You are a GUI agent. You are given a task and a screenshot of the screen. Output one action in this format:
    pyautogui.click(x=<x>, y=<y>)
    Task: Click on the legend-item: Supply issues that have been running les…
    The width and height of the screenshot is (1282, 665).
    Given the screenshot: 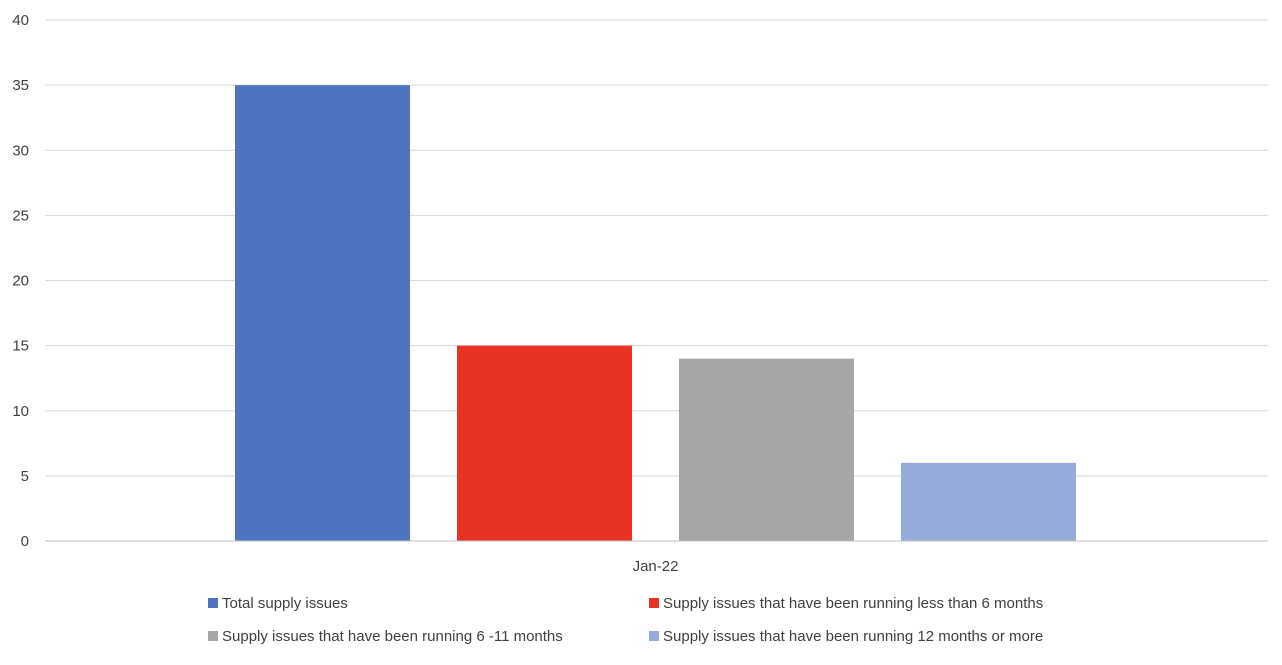 What is the action you would take?
    pyautogui.click(x=846, y=603)
    